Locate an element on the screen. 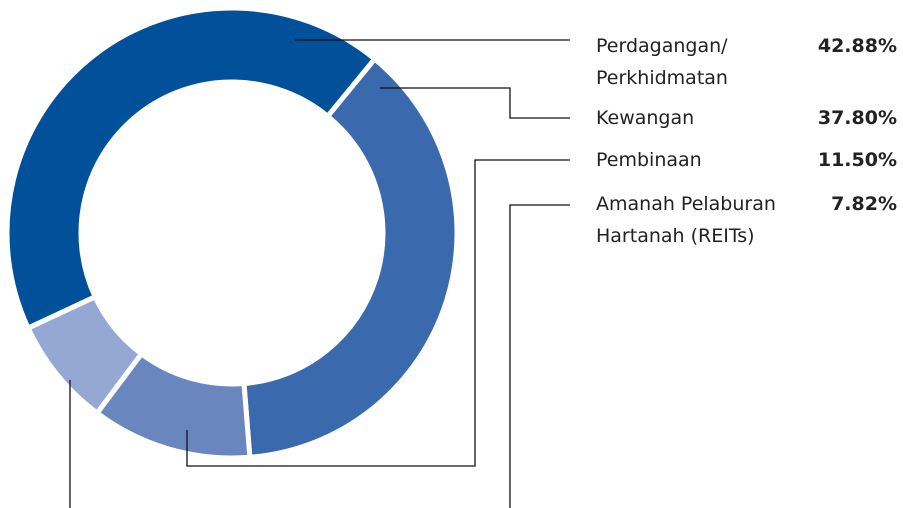 The width and height of the screenshot is (903, 508). value-label: 37.80% is located at coordinates (857, 118).